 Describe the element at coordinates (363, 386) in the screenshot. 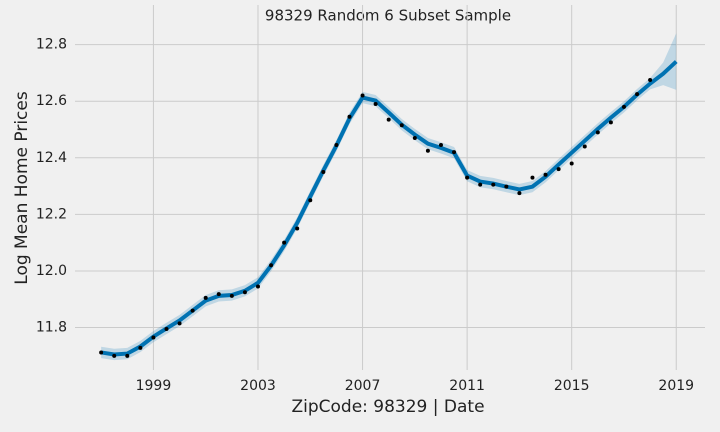

I see `x-tick-label: 2007` at that location.